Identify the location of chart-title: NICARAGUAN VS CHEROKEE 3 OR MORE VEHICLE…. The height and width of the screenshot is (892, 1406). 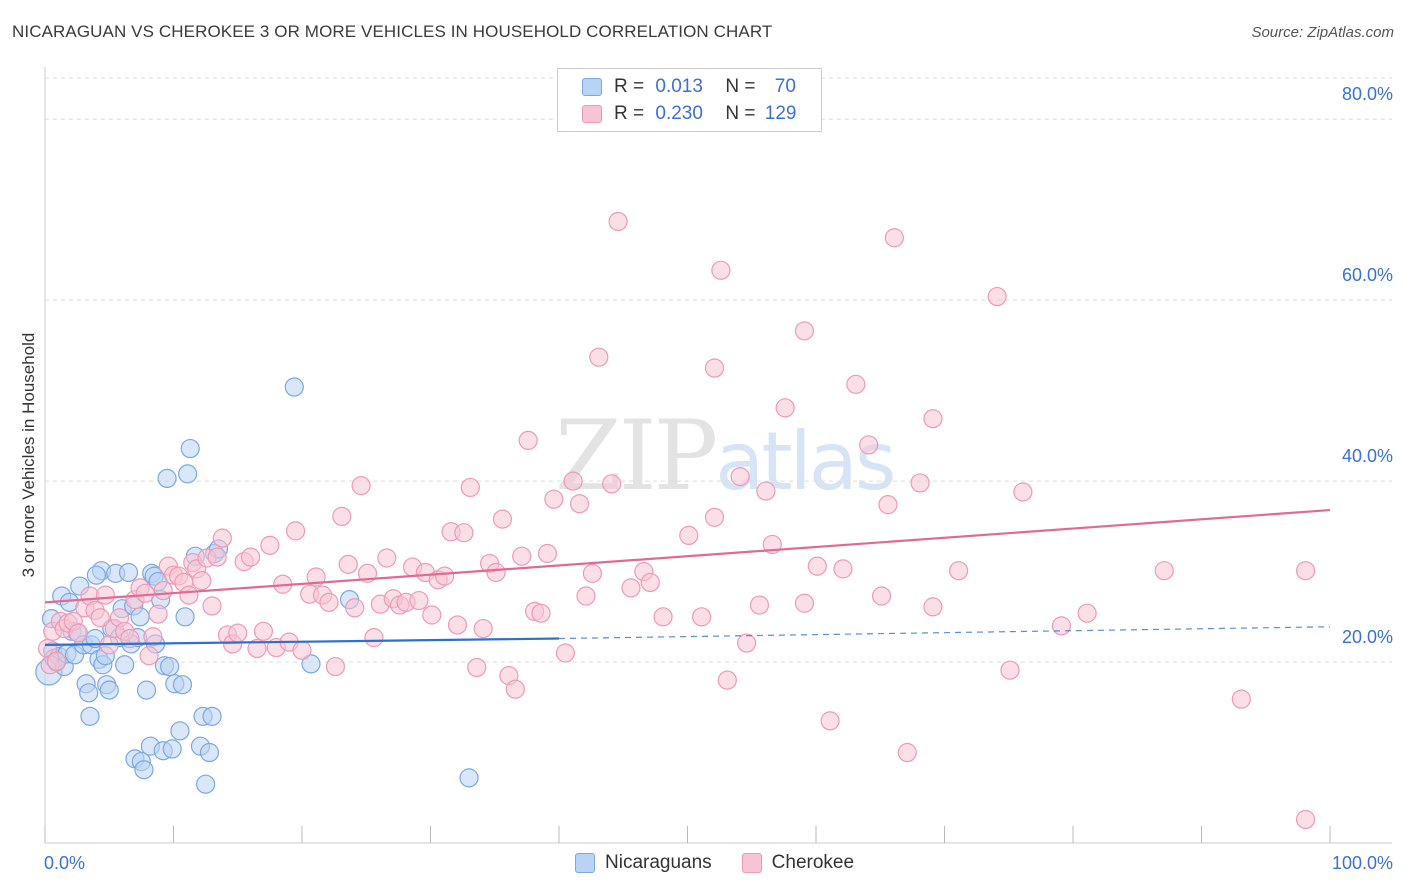
(392, 31).